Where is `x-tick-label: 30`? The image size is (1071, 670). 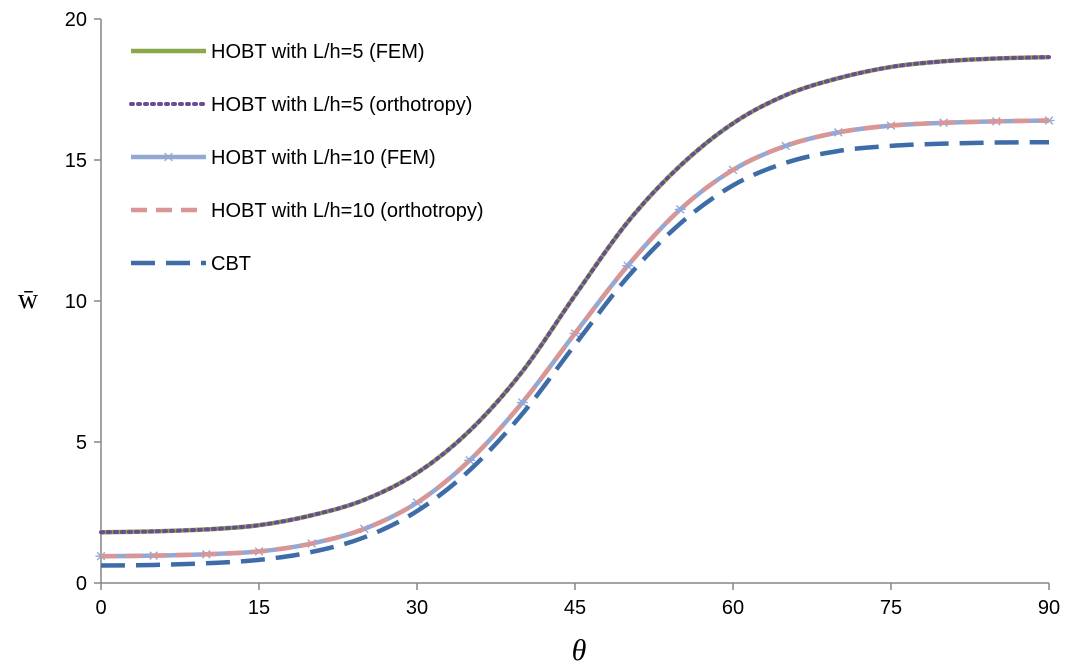
x-tick-label: 30 is located at coordinates (417, 608).